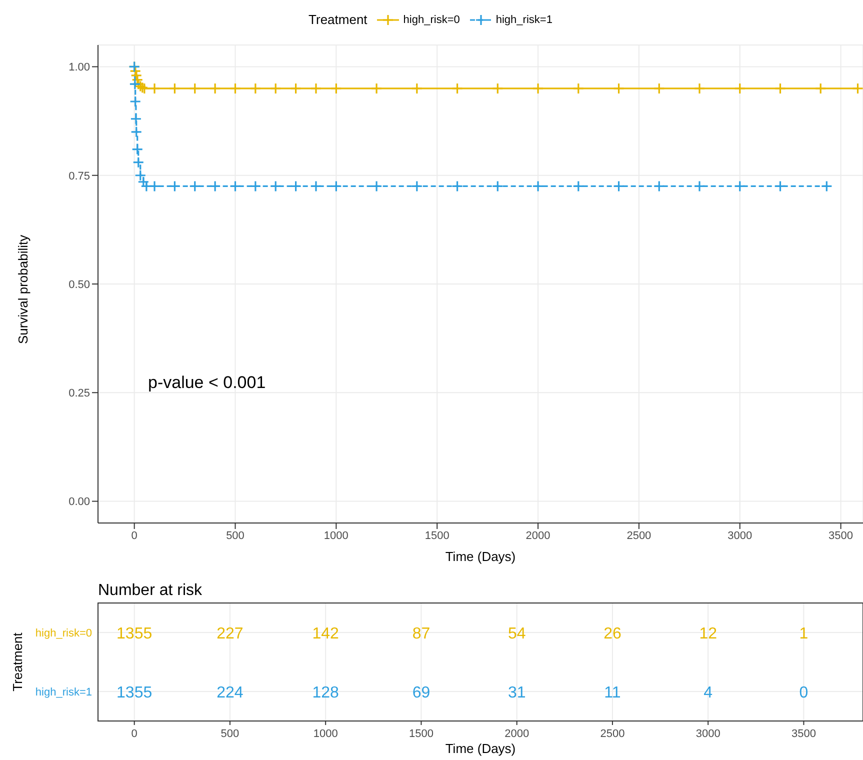  What do you see at coordinates (63, 634) in the screenshot?
I see `y-tick-label: high_risk=0` at bounding box center [63, 634].